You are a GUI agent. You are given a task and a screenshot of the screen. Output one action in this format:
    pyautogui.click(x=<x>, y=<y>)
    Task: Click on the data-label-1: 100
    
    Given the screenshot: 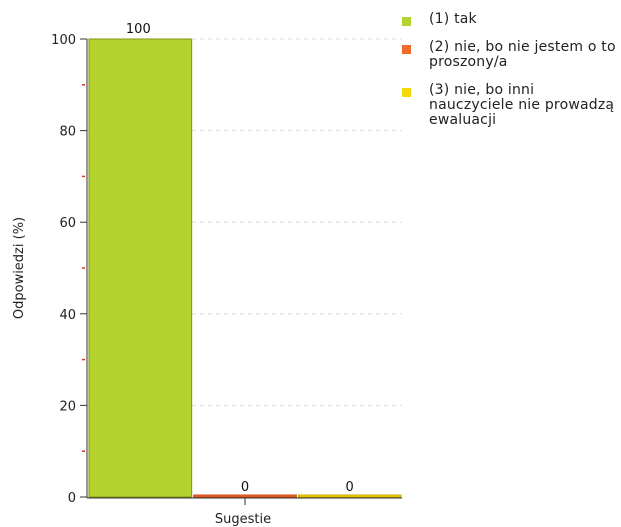 What is the action you would take?
    pyautogui.click(x=138, y=29)
    